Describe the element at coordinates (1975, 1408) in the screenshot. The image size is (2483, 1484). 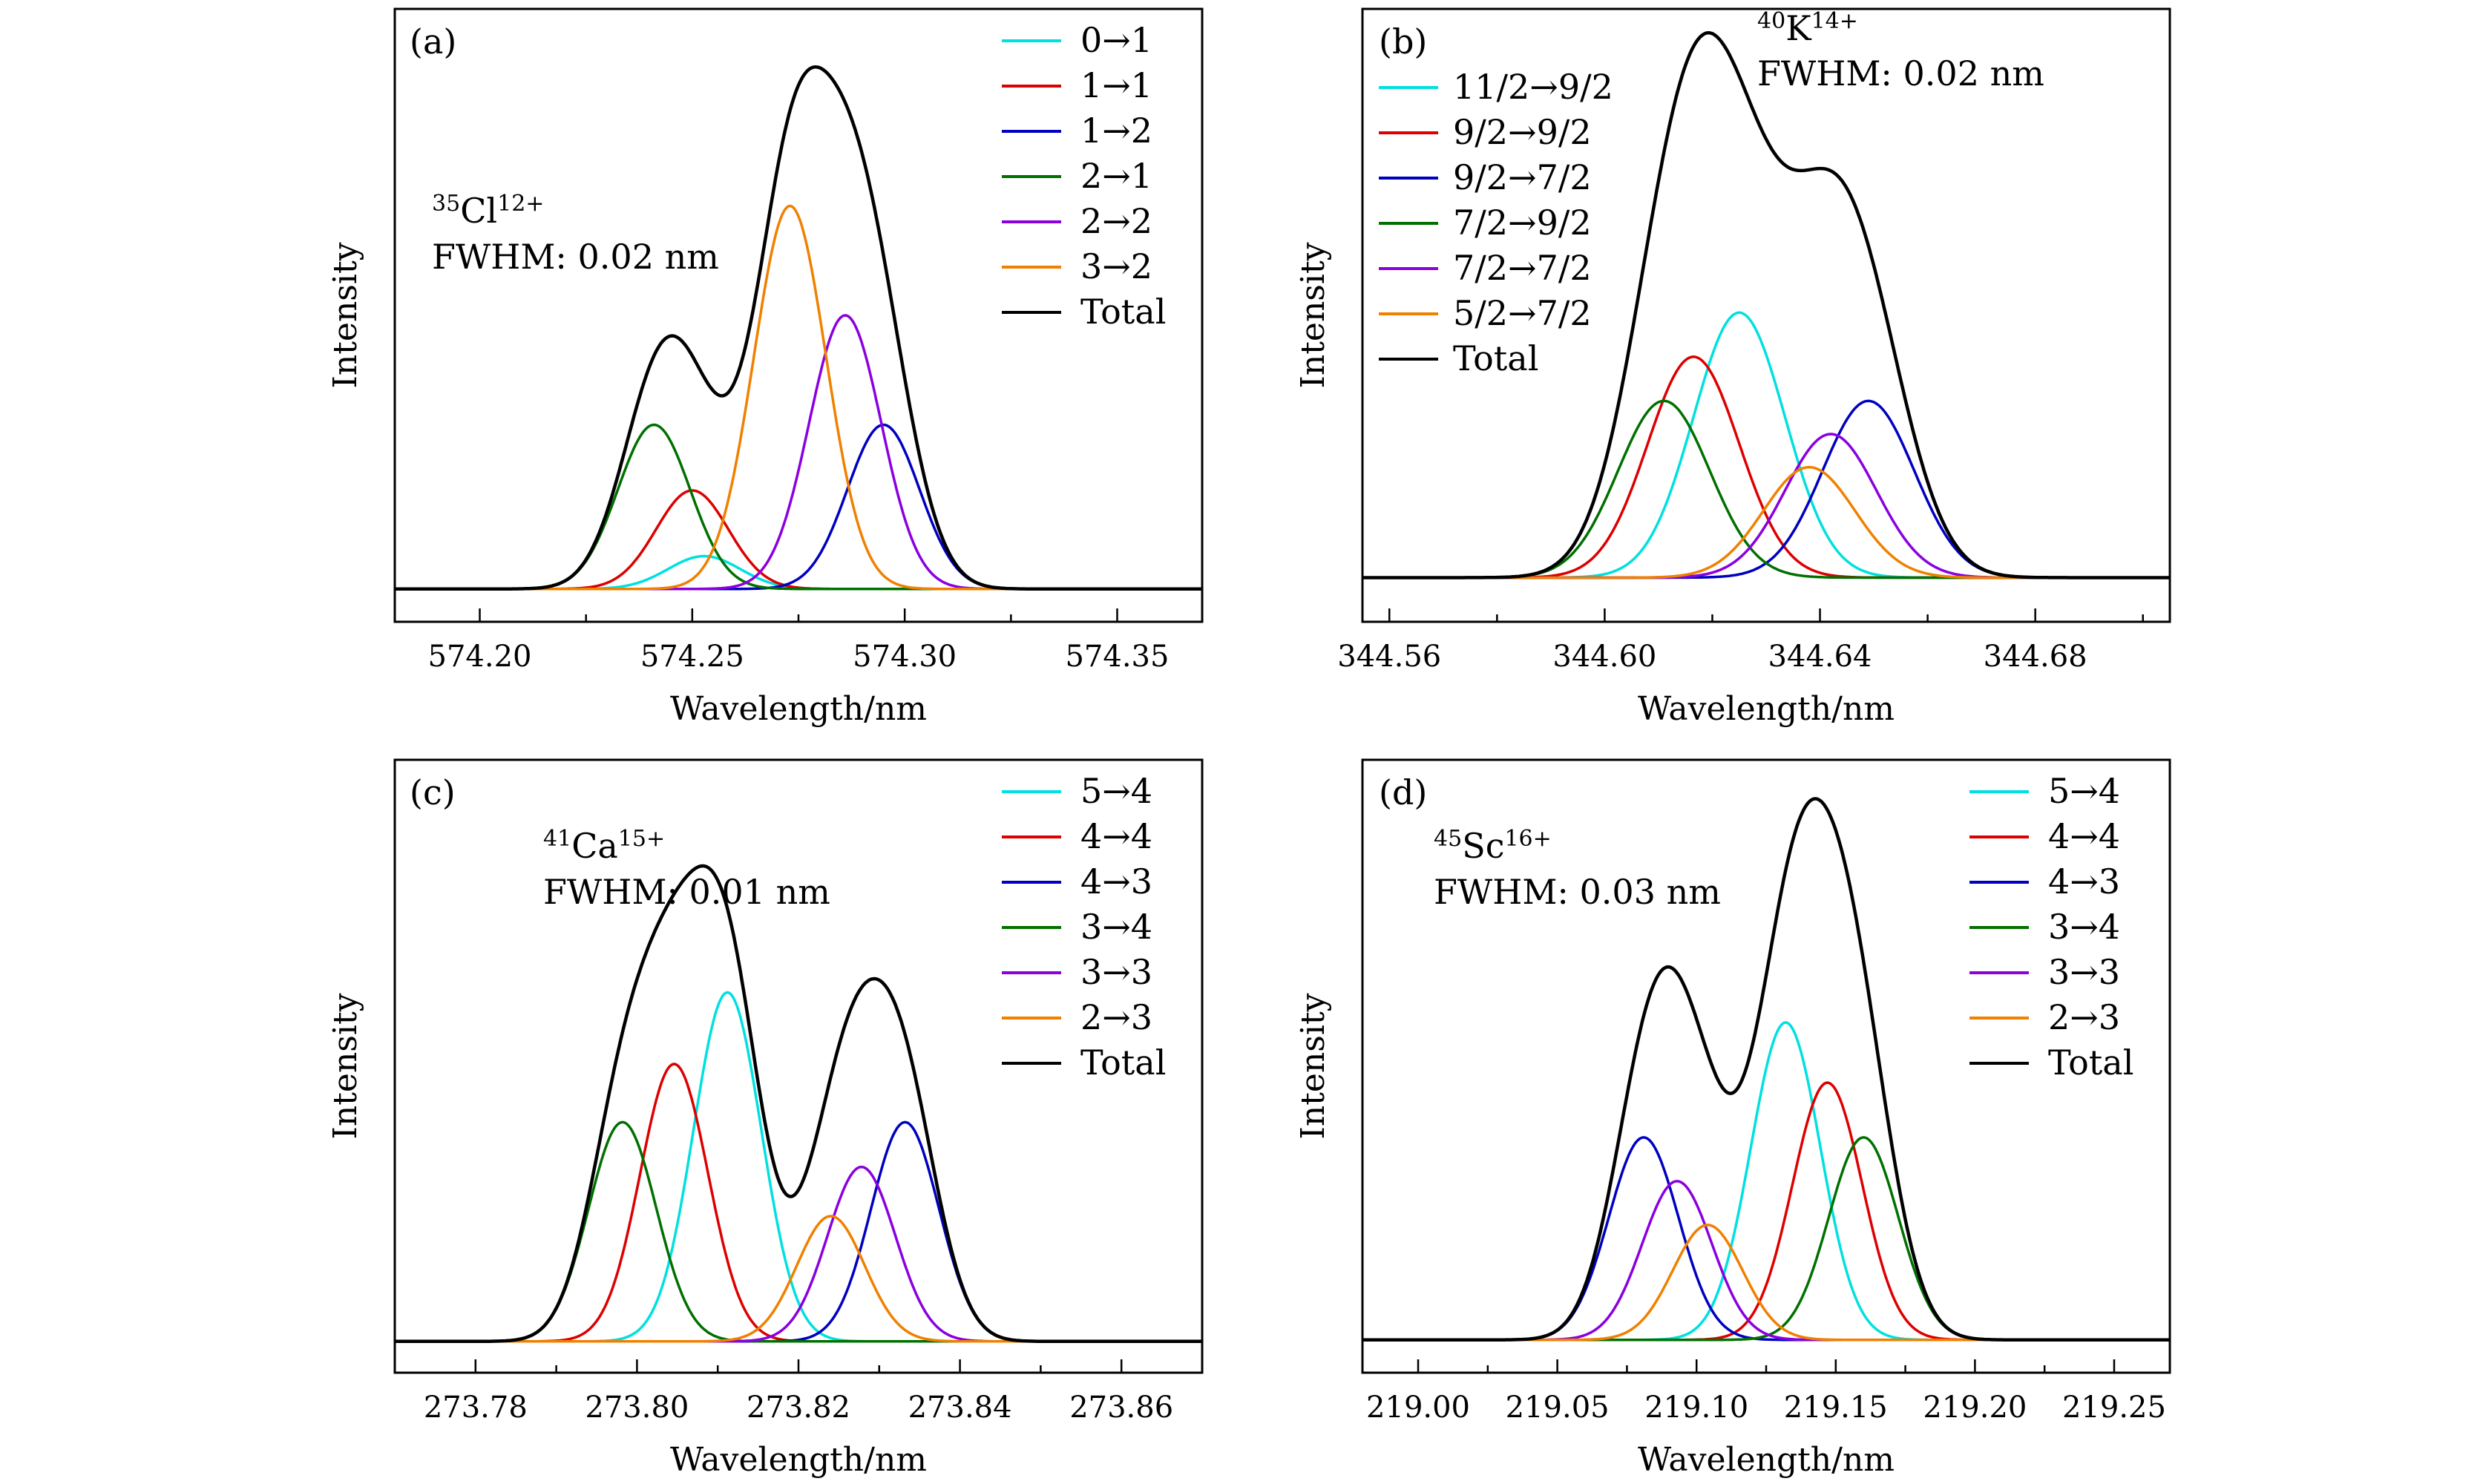
I see `x-tick-label: 219.20` at that location.